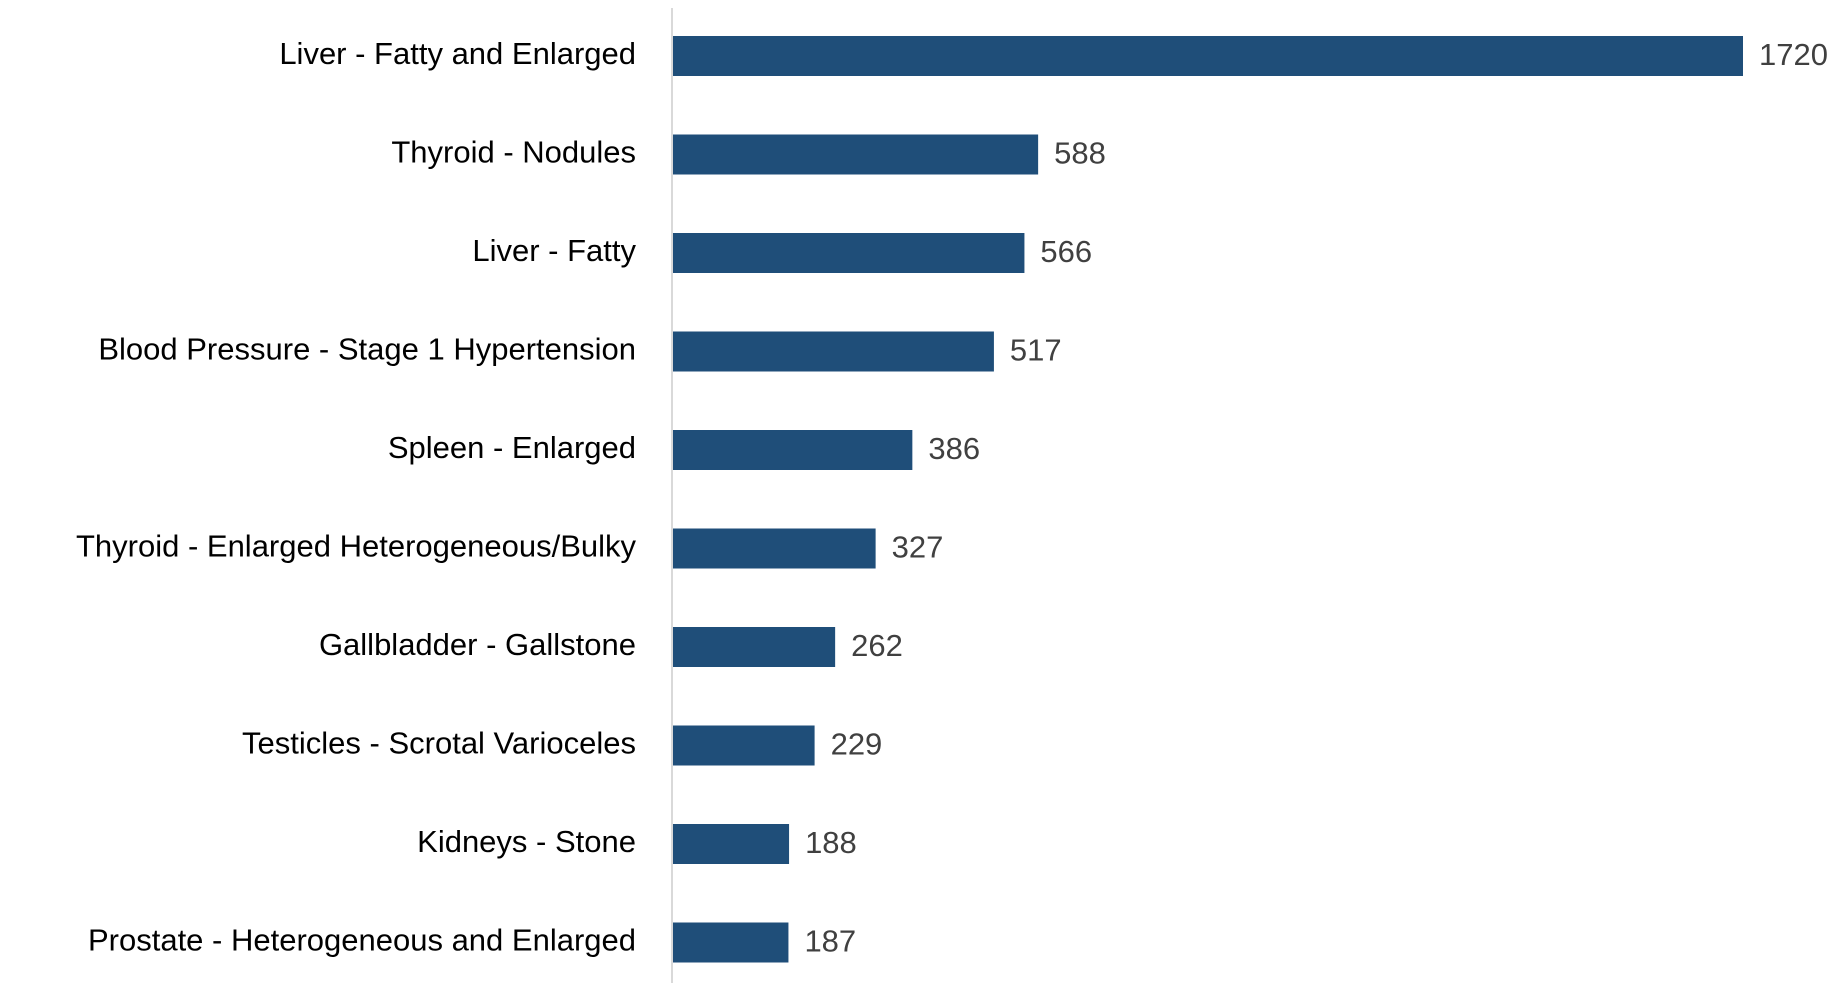  I want to click on category-label: Prostate - Heterogeneous and Enlarged, so click(362, 940).